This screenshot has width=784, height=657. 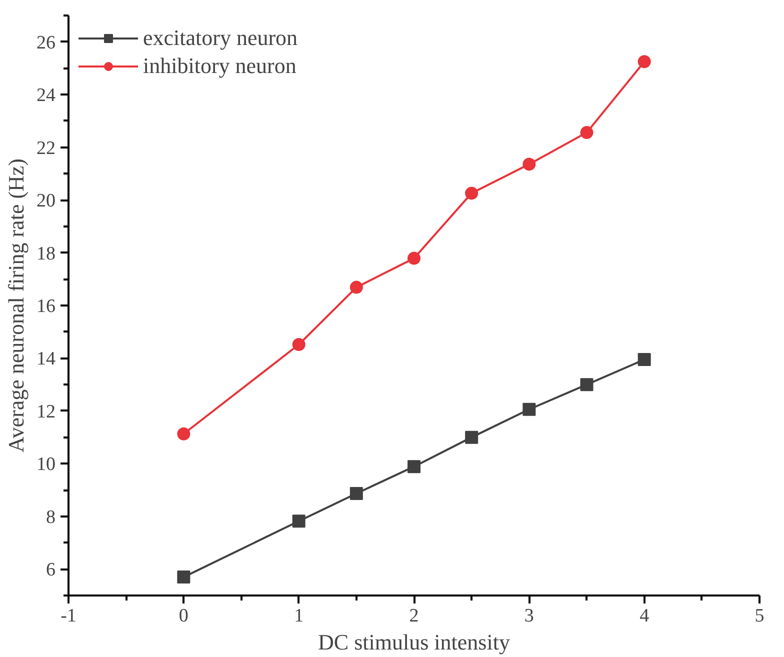 I want to click on x-tick-label: 1, so click(x=299, y=616).